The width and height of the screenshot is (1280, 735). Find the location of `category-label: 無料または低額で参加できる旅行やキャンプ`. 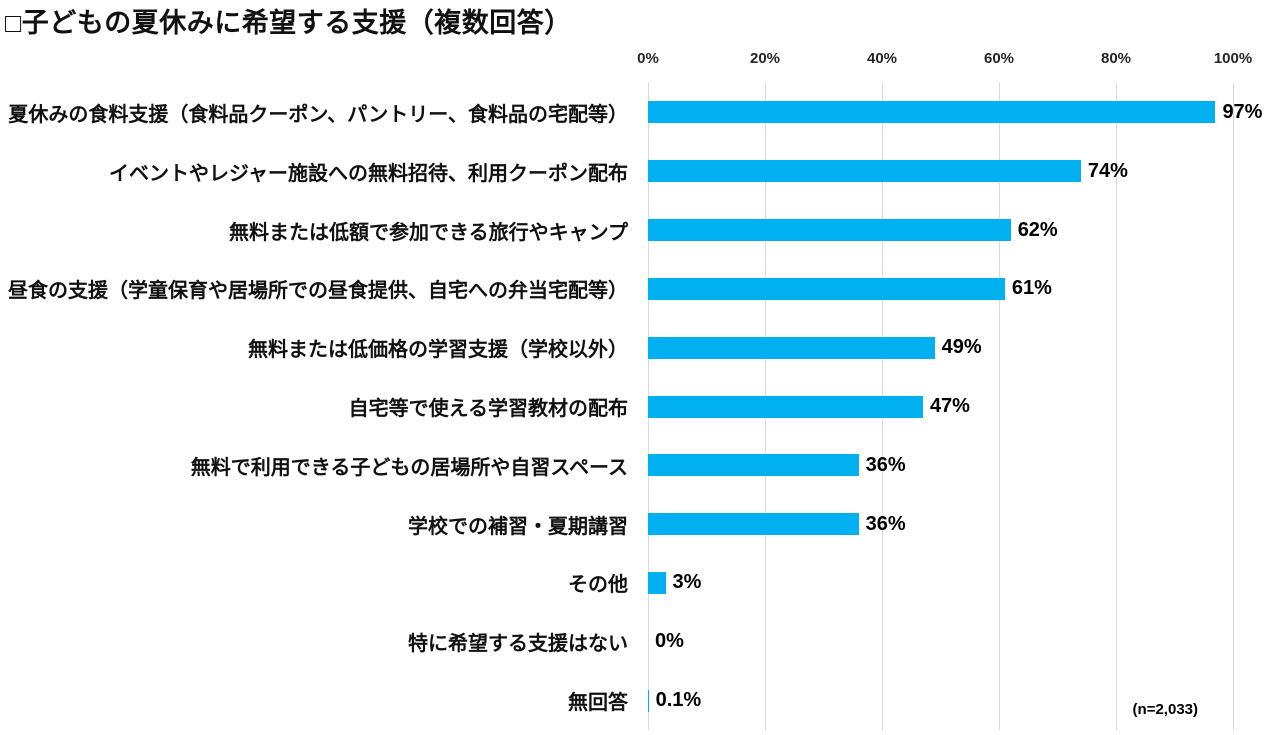

category-label: 無料または低額で参加できる旅行やキャンプ is located at coordinates (428, 232).